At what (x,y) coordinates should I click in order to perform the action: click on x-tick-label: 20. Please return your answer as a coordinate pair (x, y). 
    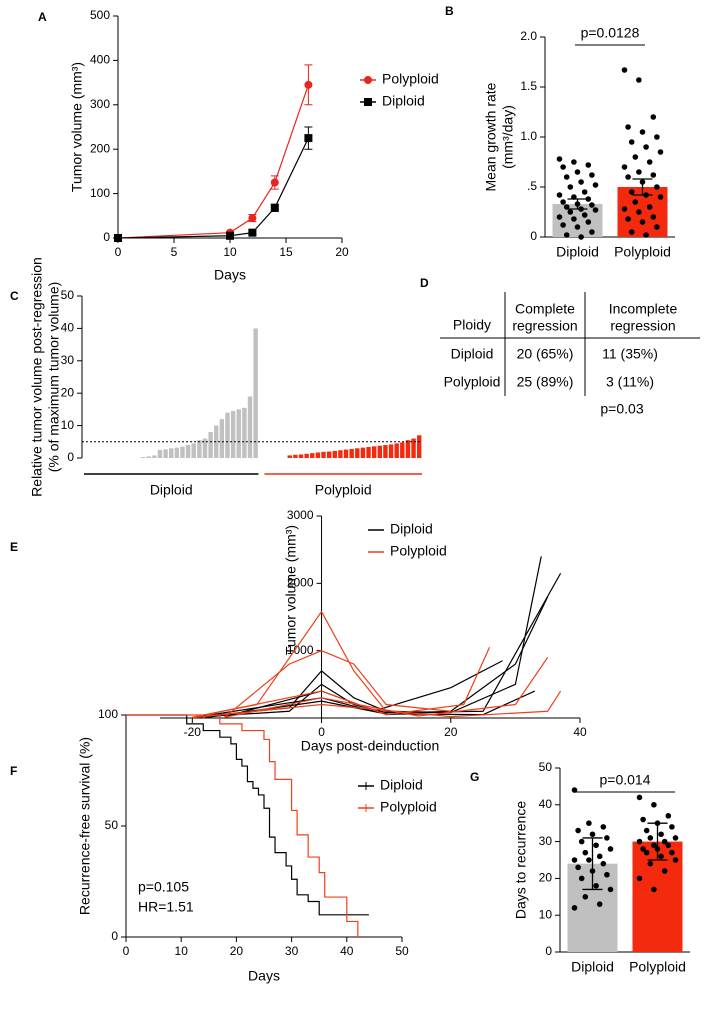
    Looking at the image, I should click on (342, 252).